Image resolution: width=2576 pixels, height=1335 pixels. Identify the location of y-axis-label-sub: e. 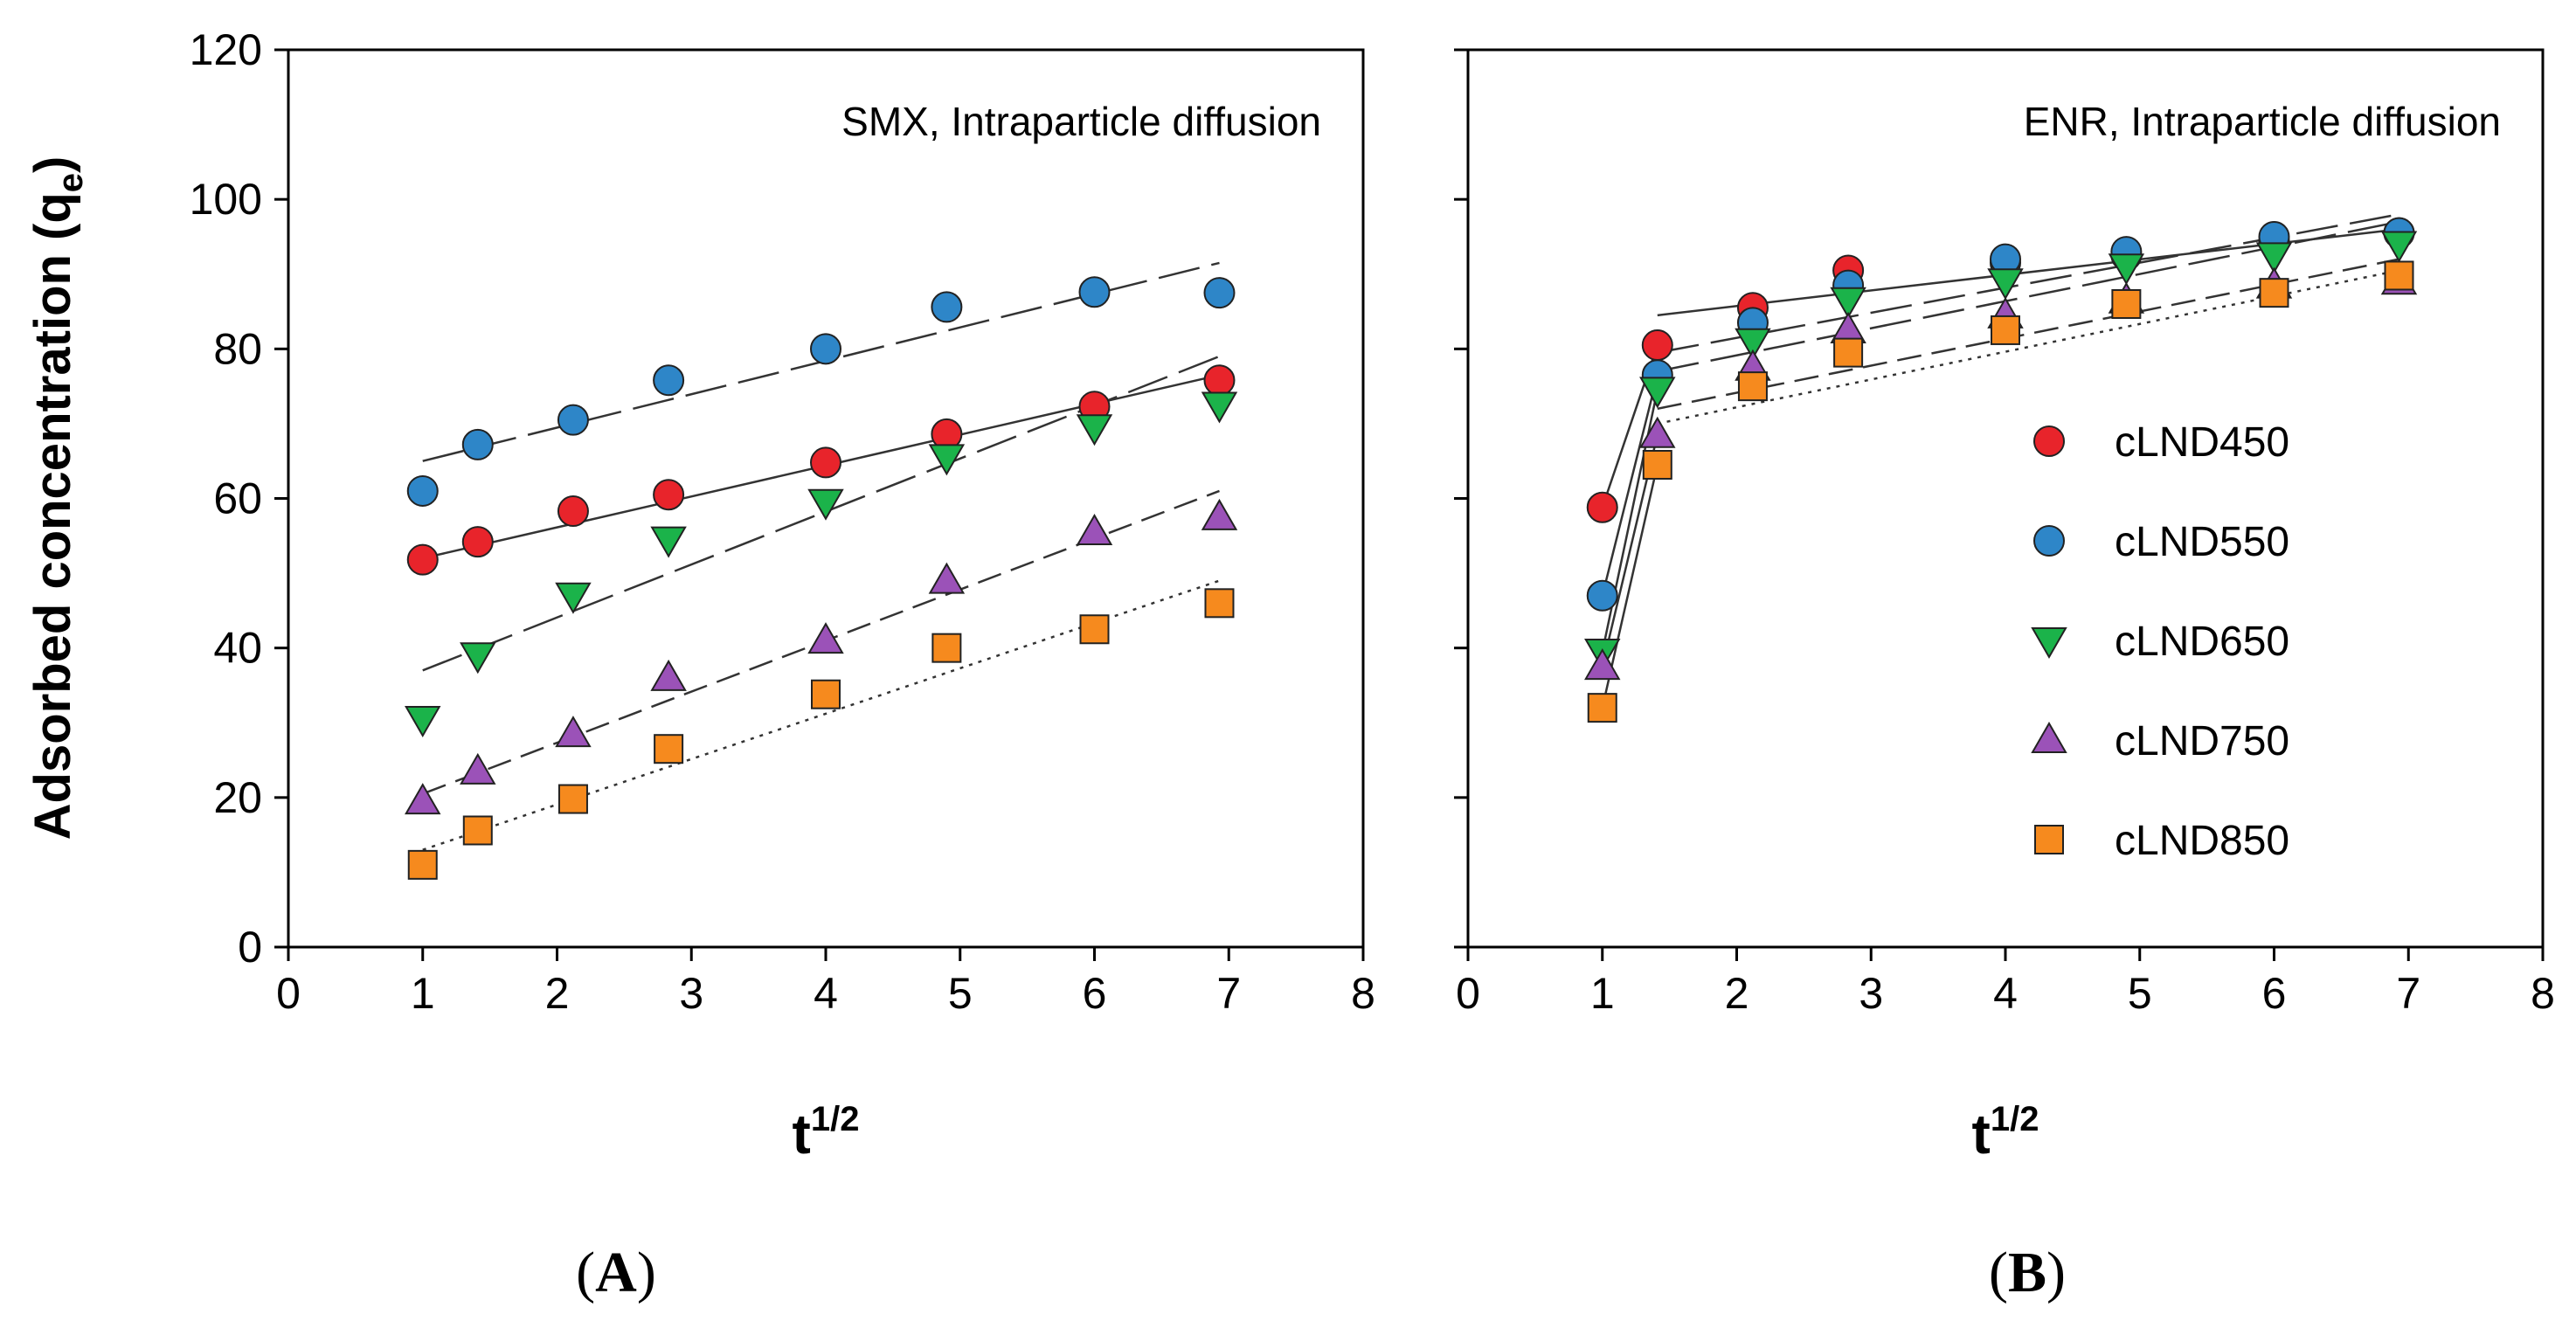
(71, 182).